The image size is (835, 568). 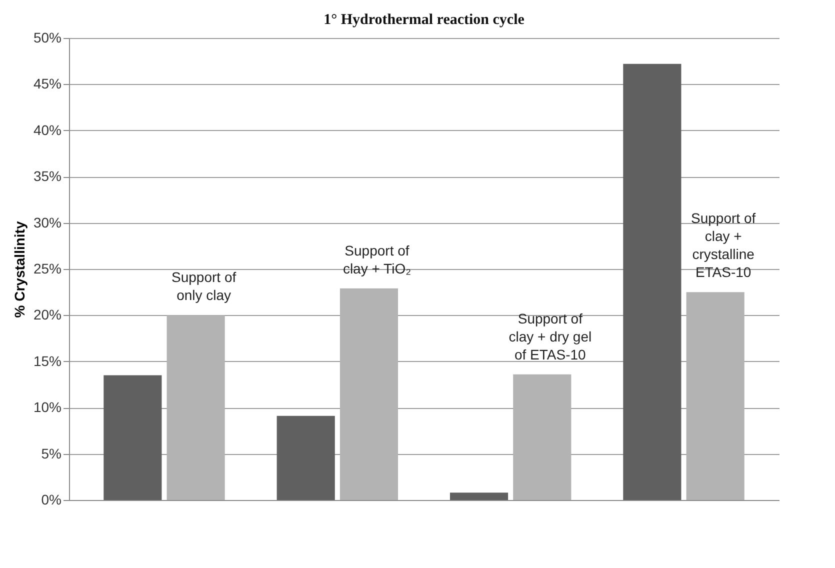 I want to click on x-tick-label: Support of clay + TiO₂, so click(x=377, y=259).